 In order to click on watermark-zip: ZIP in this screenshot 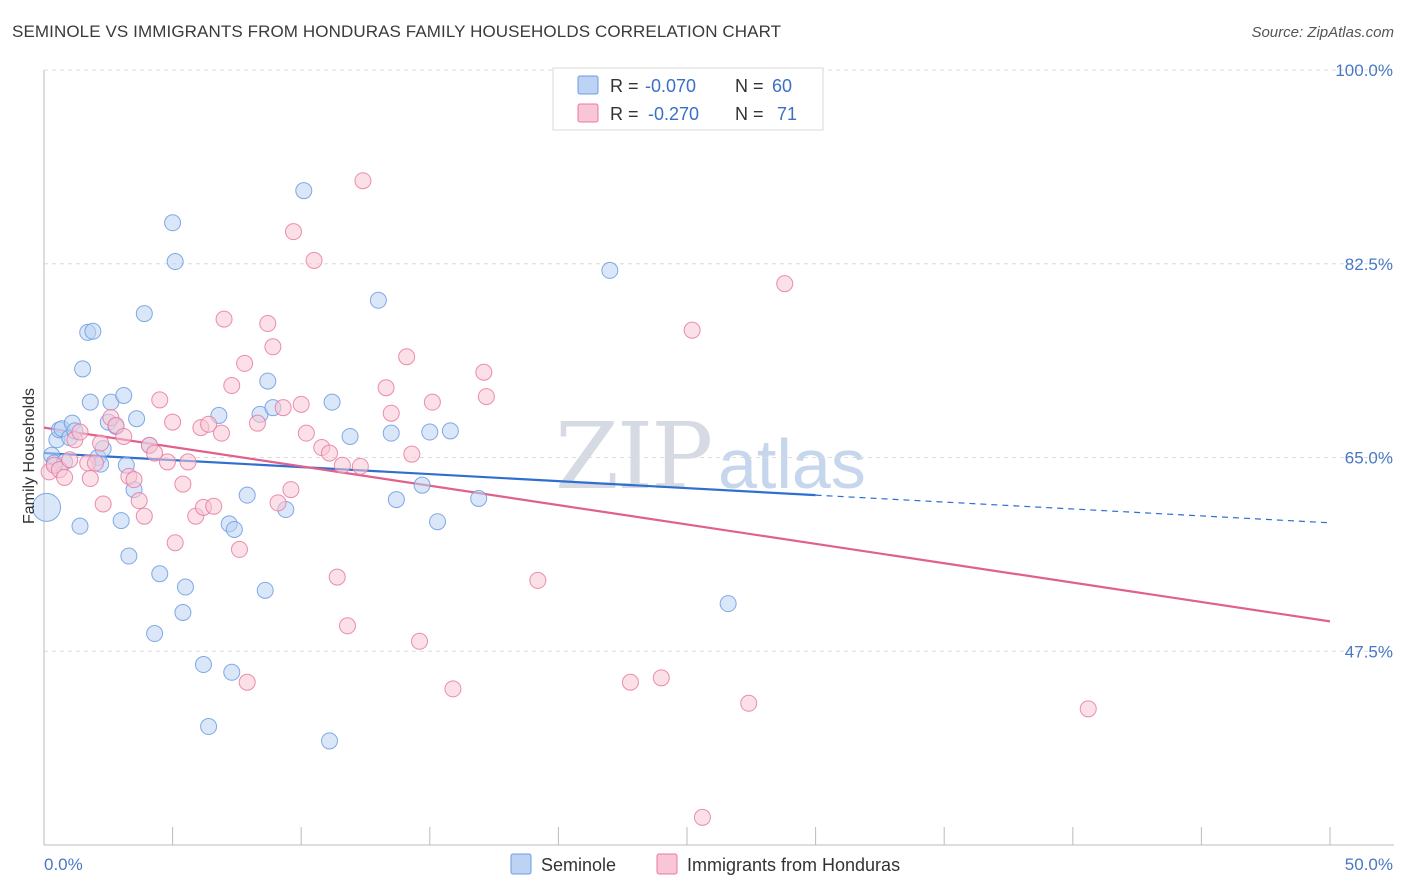, I will do `click(633, 456)`.